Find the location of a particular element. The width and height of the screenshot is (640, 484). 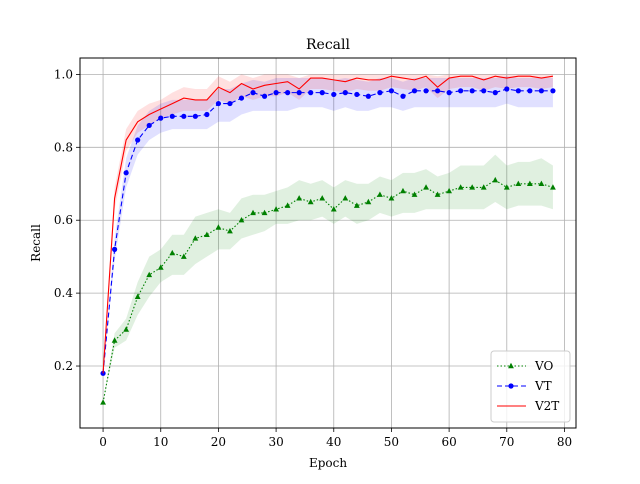

legend-items: VO VT V2T is located at coordinates (528, 386).